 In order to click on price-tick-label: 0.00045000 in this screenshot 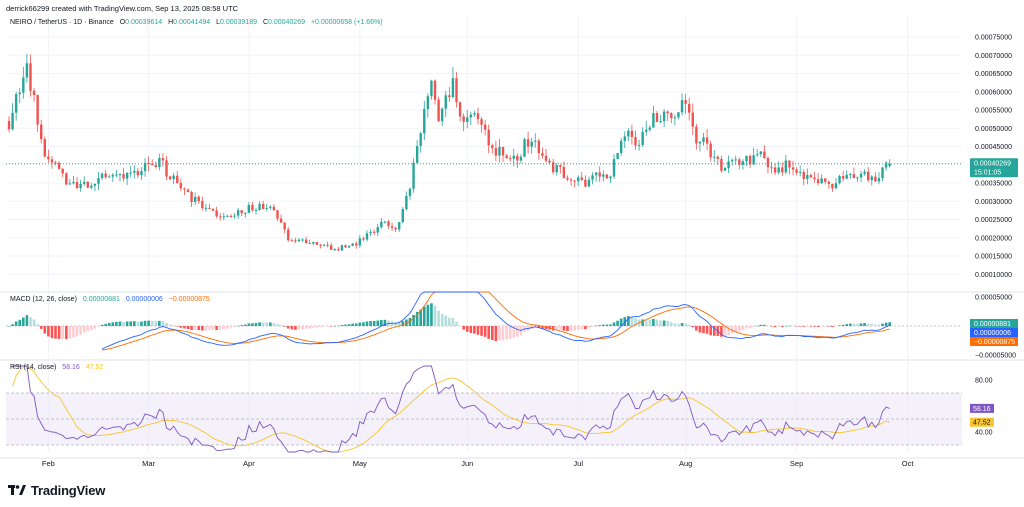, I will do `click(993, 147)`.